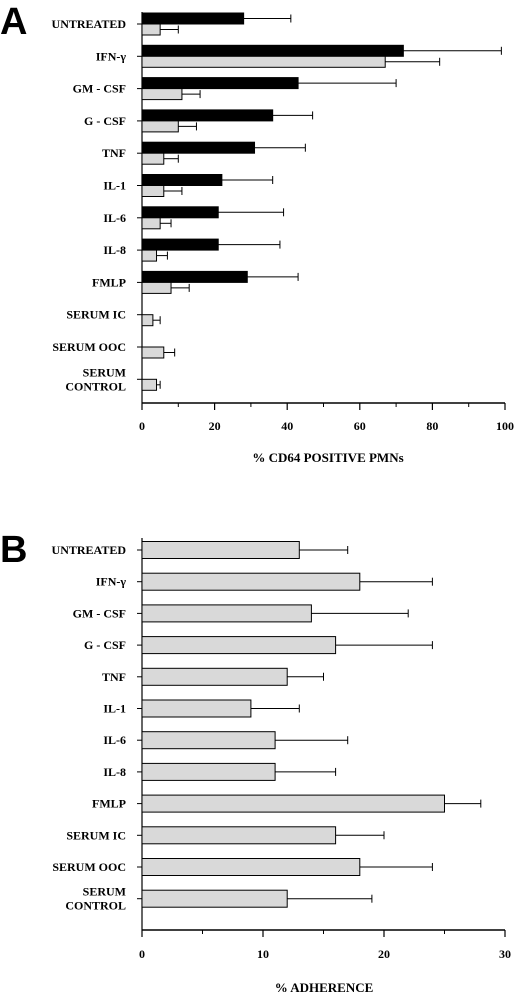  What do you see at coordinates (505, 954) in the screenshot?
I see `x-tick-label: 30` at bounding box center [505, 954].